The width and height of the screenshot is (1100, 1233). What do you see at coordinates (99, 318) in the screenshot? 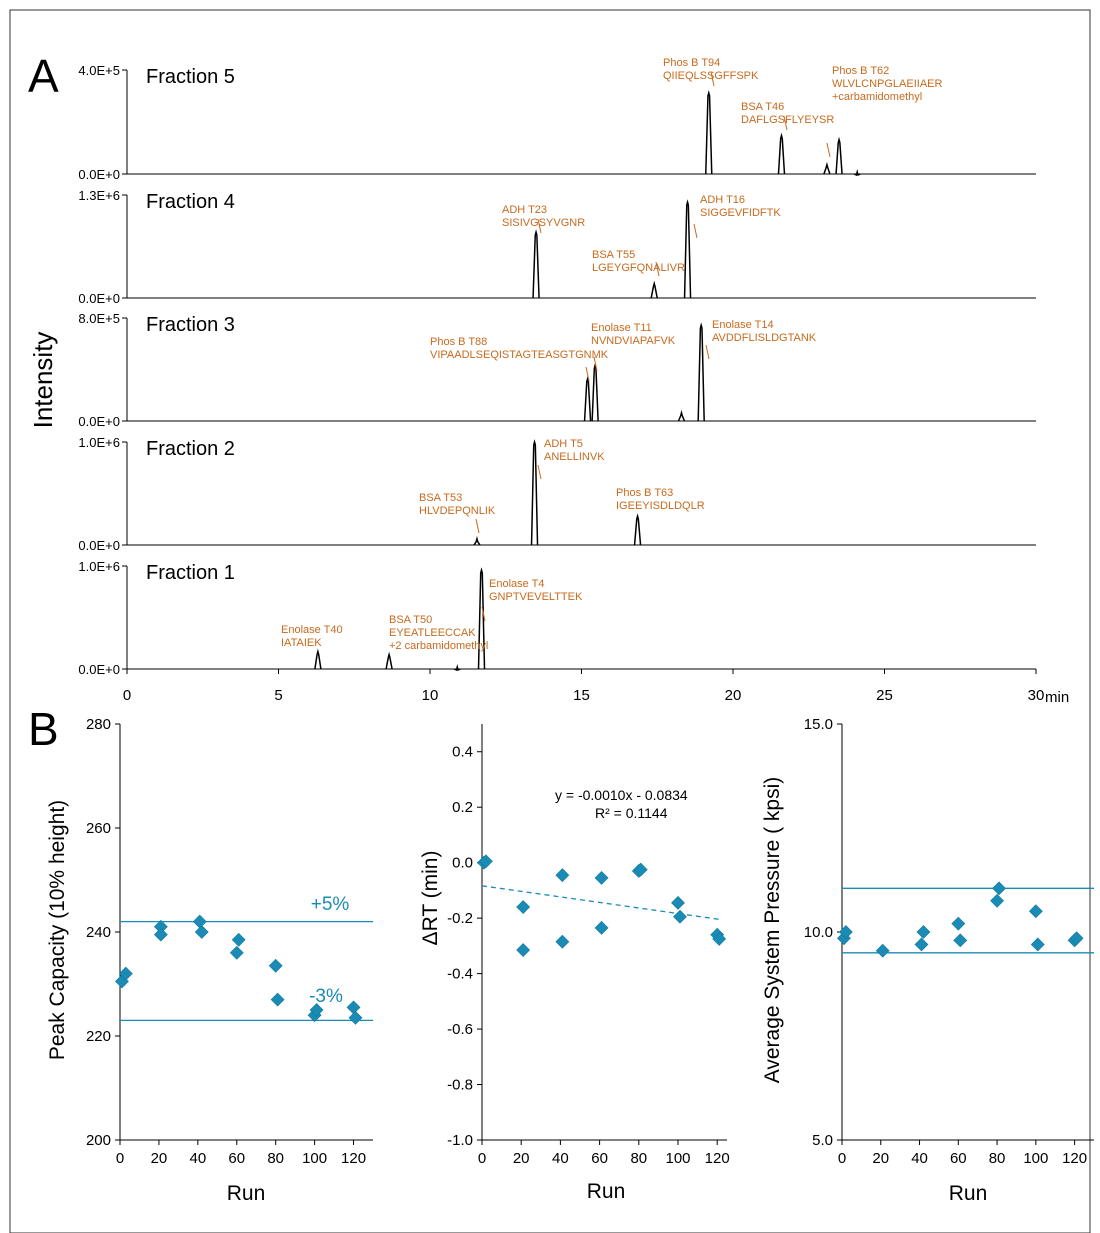
I see `y-tick-label: 8.0E+5` at bounding box center [99, 318].